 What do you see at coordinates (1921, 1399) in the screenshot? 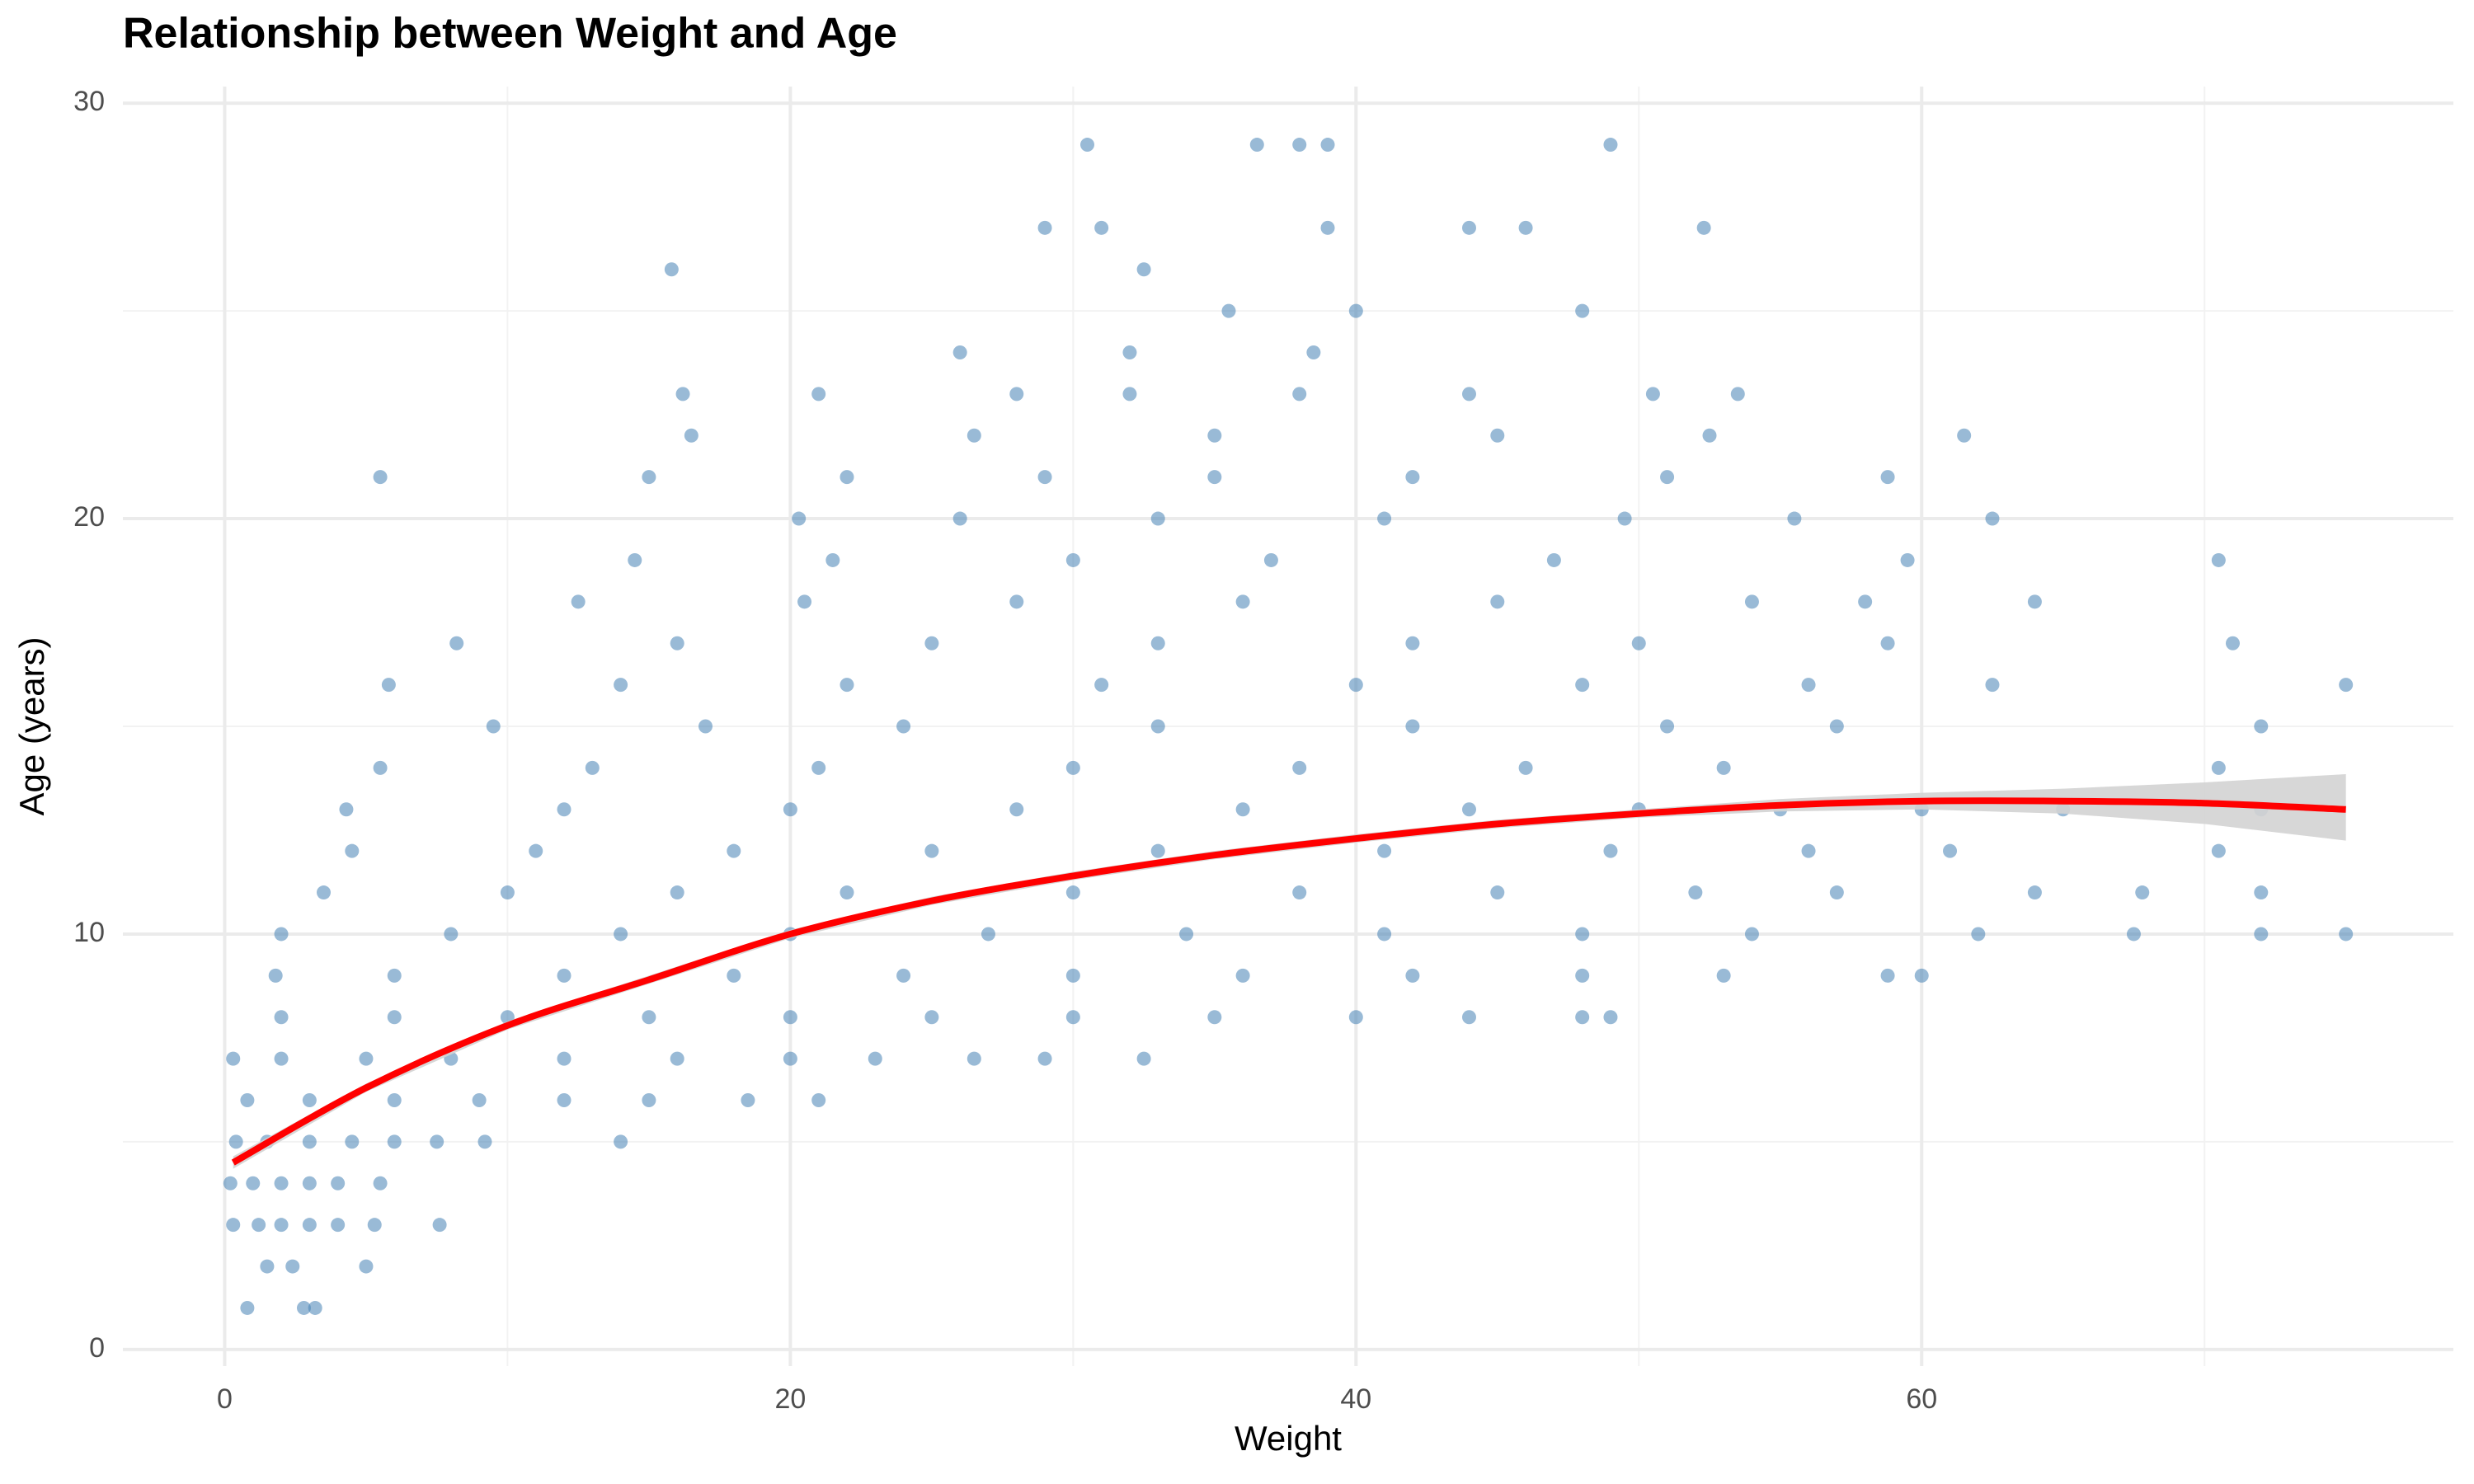
I see `x-tick-label: 60` at bounding box center [1921, 1399].